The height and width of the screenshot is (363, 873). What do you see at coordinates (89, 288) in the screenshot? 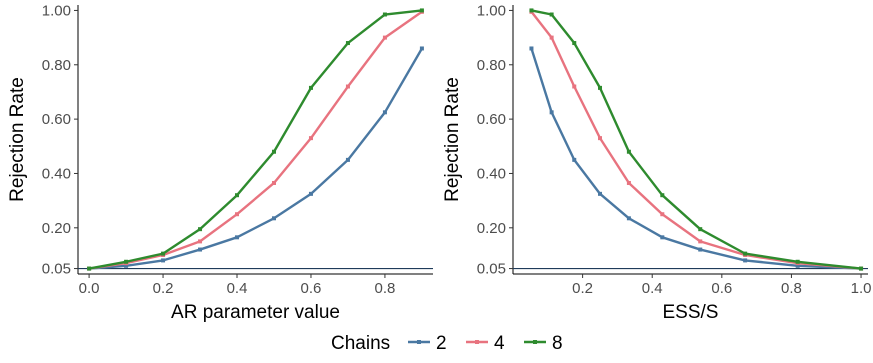
I see `x-tick-label: 0.0` at bounding box center [89, 288].